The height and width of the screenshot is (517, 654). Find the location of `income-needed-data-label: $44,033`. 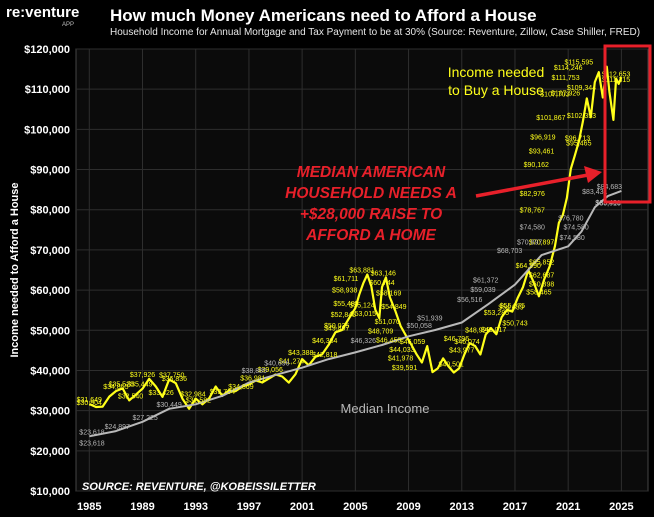

income-needed-data-label: $44,033 is located at coordinates (401, 350).